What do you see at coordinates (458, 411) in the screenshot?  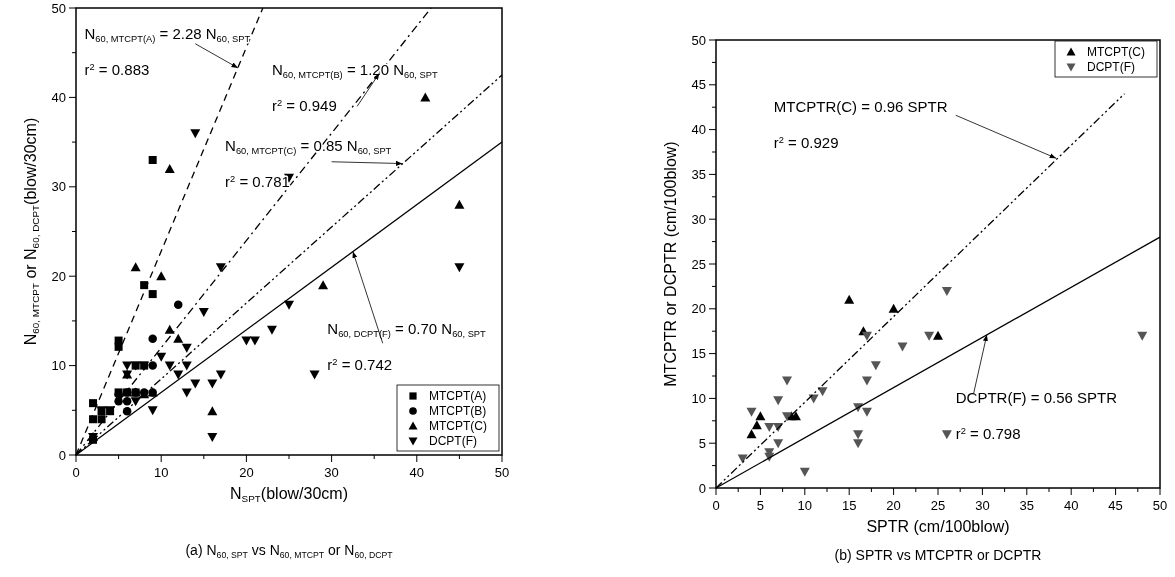 I see `legend-label: MTCPT(B)` at bounding box center [458, 411].